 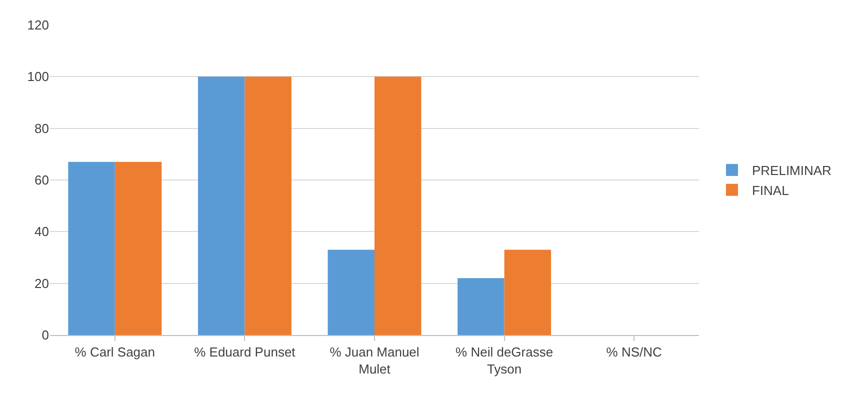 What do you see at coordinates (41, 180) in the screenshot?
I see `y-tick-label: 60` at bounding box center [41, 180].